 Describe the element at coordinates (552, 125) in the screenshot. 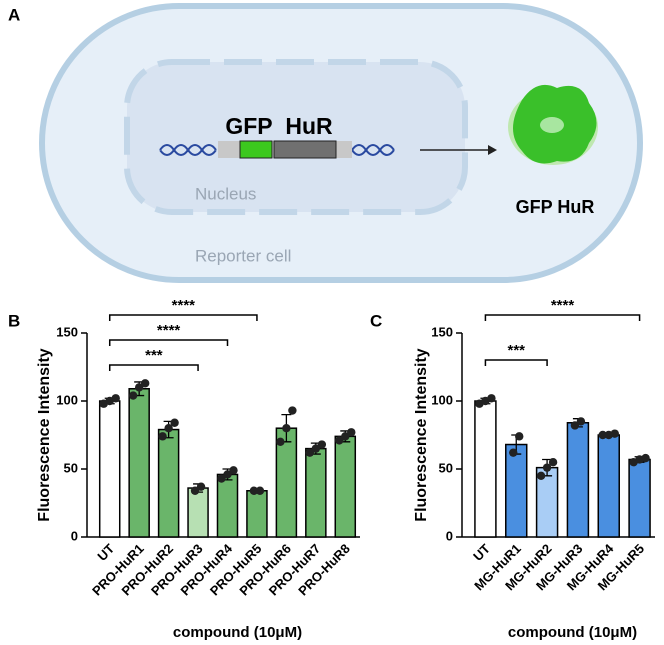

I see `protein-core` at that location.